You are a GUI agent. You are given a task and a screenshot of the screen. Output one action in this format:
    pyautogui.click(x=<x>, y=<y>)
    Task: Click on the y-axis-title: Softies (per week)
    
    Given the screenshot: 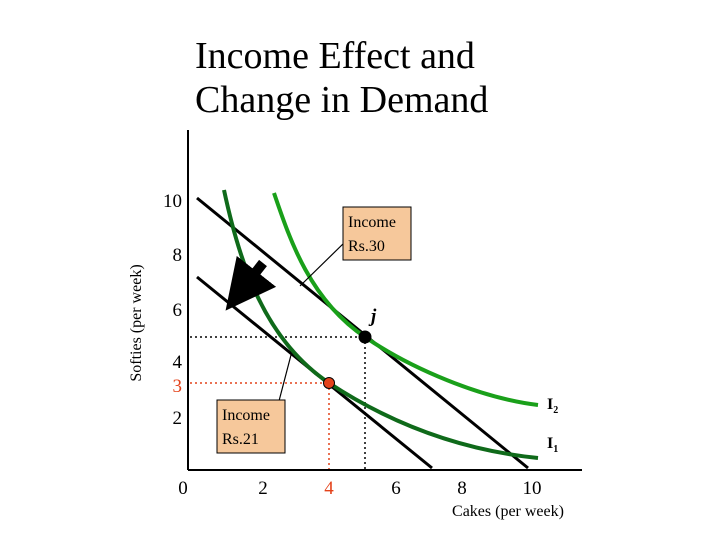 What is the action you would take?
    pyautogui.click(x=136, y=322)
    